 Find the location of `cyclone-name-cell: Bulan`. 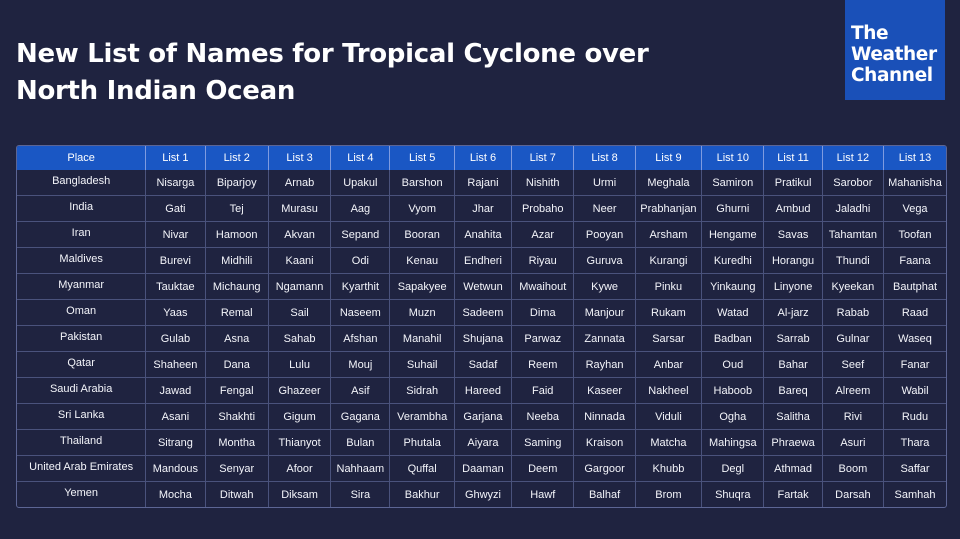

cyclone-name-cell: Bulan is located at coordinates (360, 442).